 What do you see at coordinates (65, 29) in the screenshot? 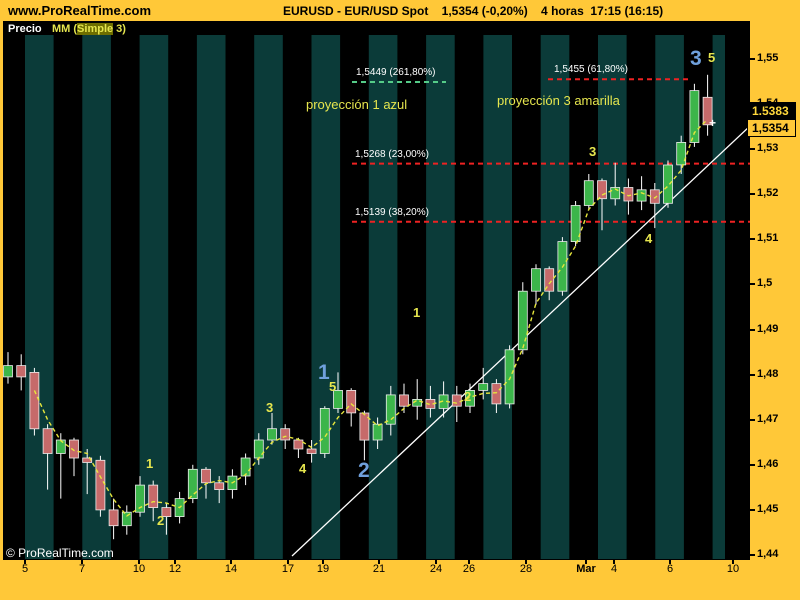
I see `ma-label-prefix: MM (` at bounding box center [65, 29].